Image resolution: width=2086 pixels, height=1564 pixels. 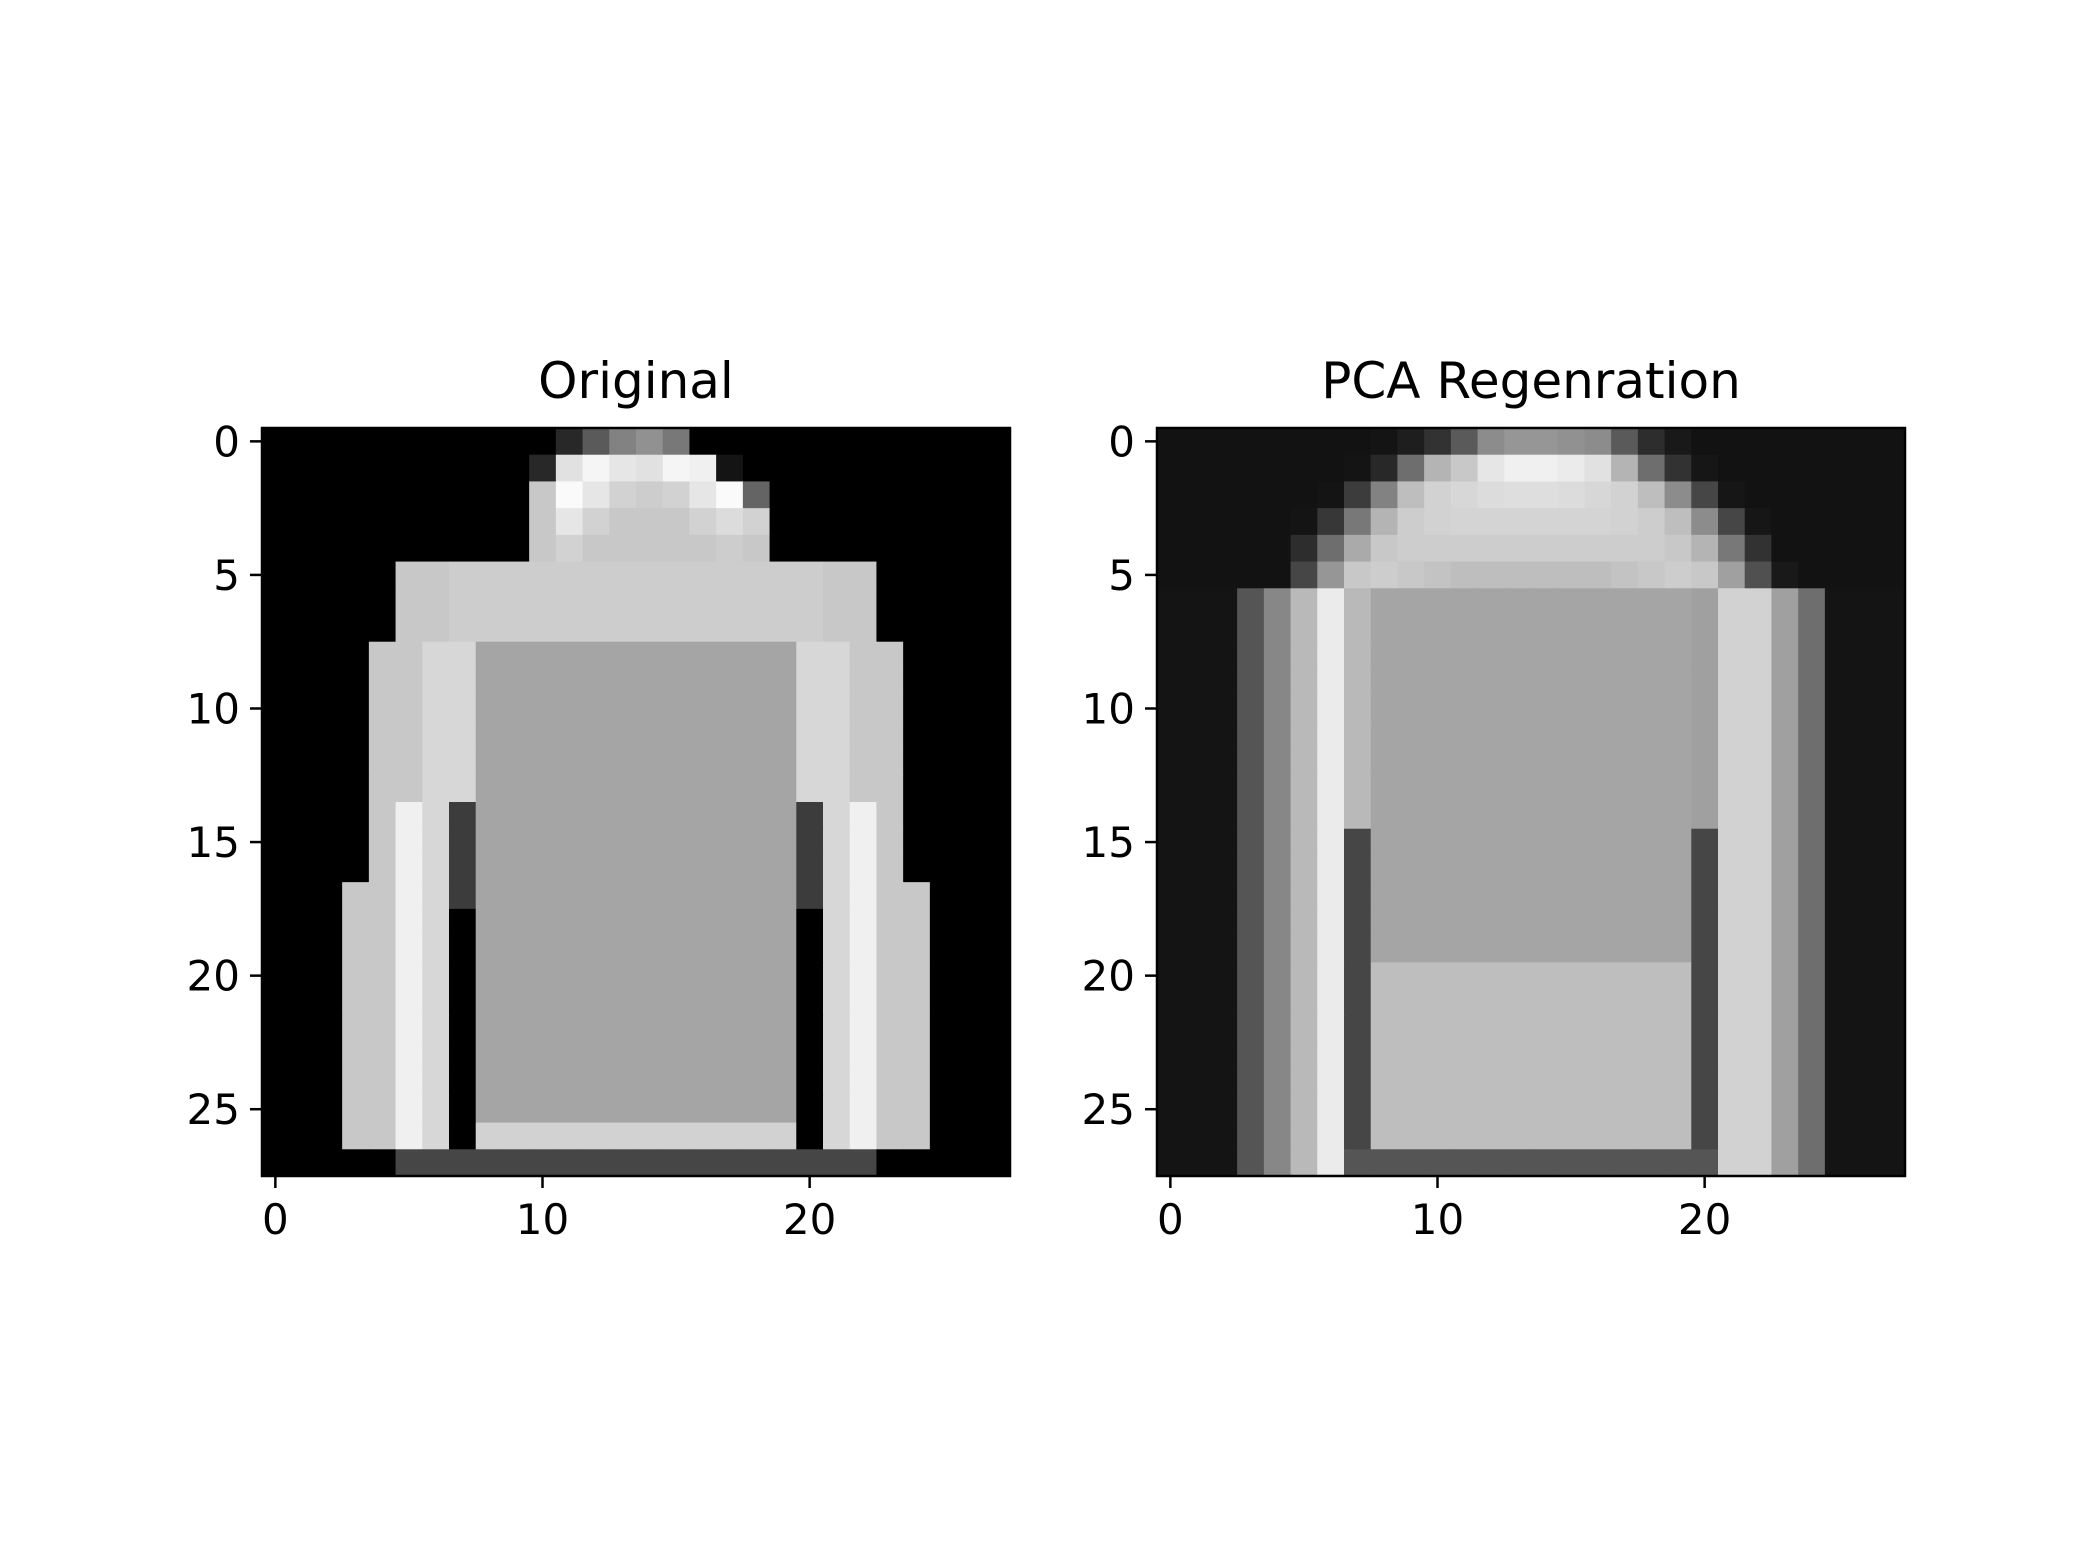 I want to click on original-title: Original, so click(x=636, y=381).